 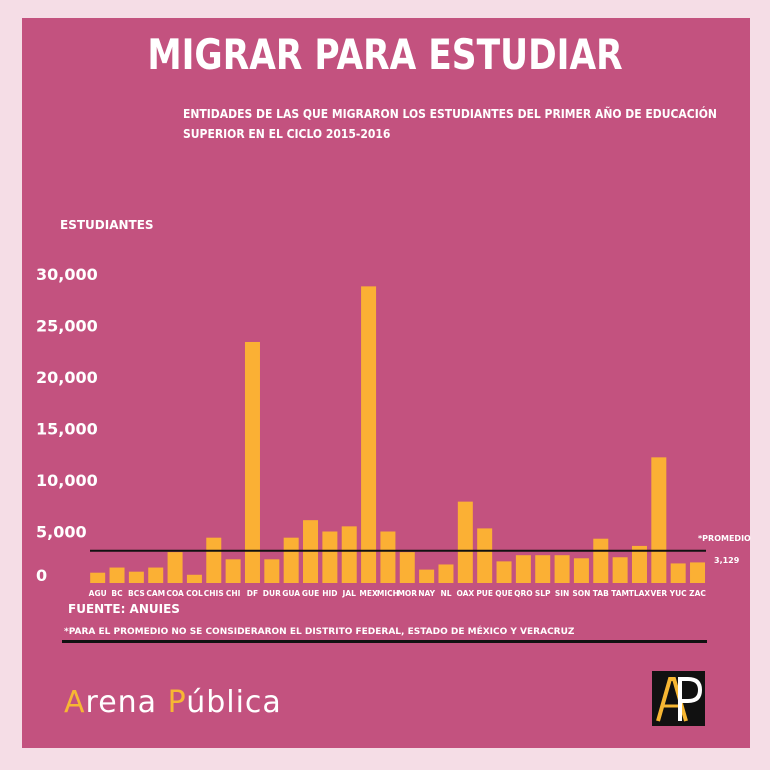 I want to click on x-tick-label: COL, so click(x=194, y=593).